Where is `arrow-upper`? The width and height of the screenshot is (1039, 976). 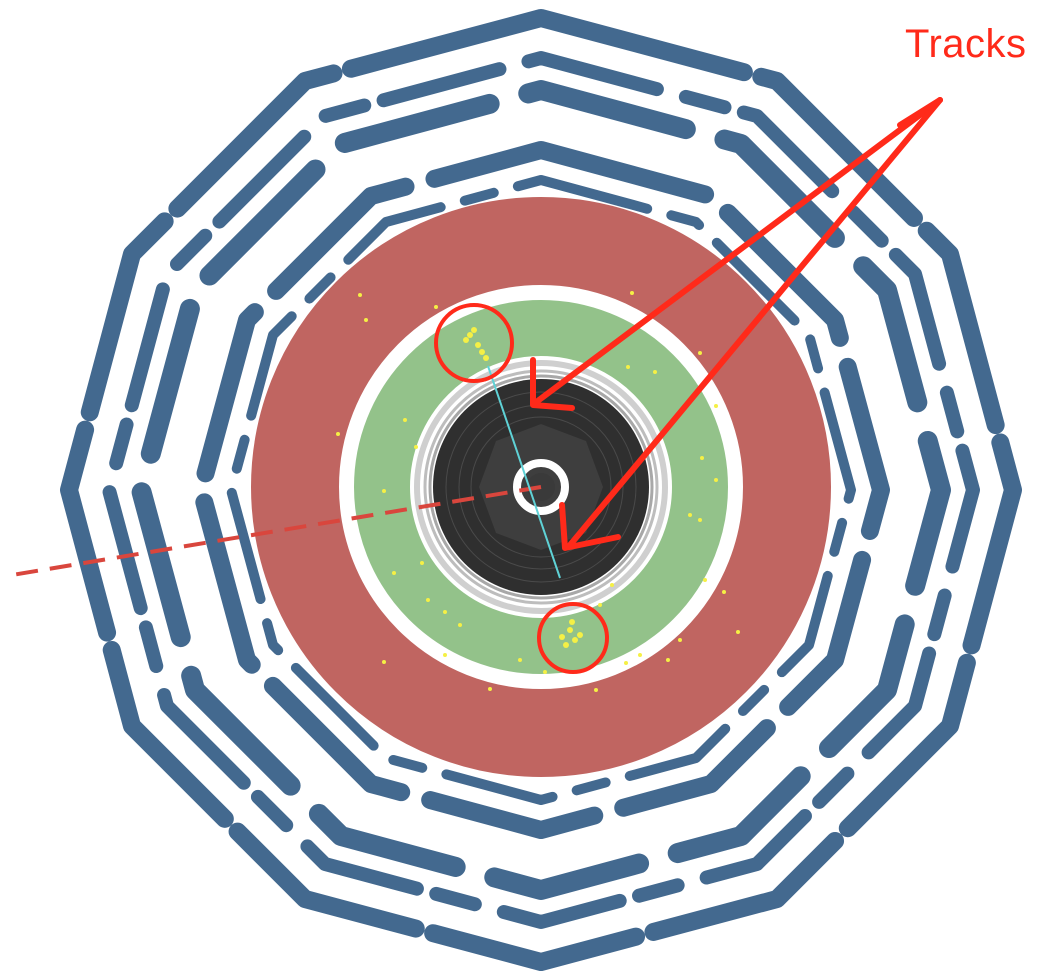
arrow-upper is located at coordinates (737, 251).